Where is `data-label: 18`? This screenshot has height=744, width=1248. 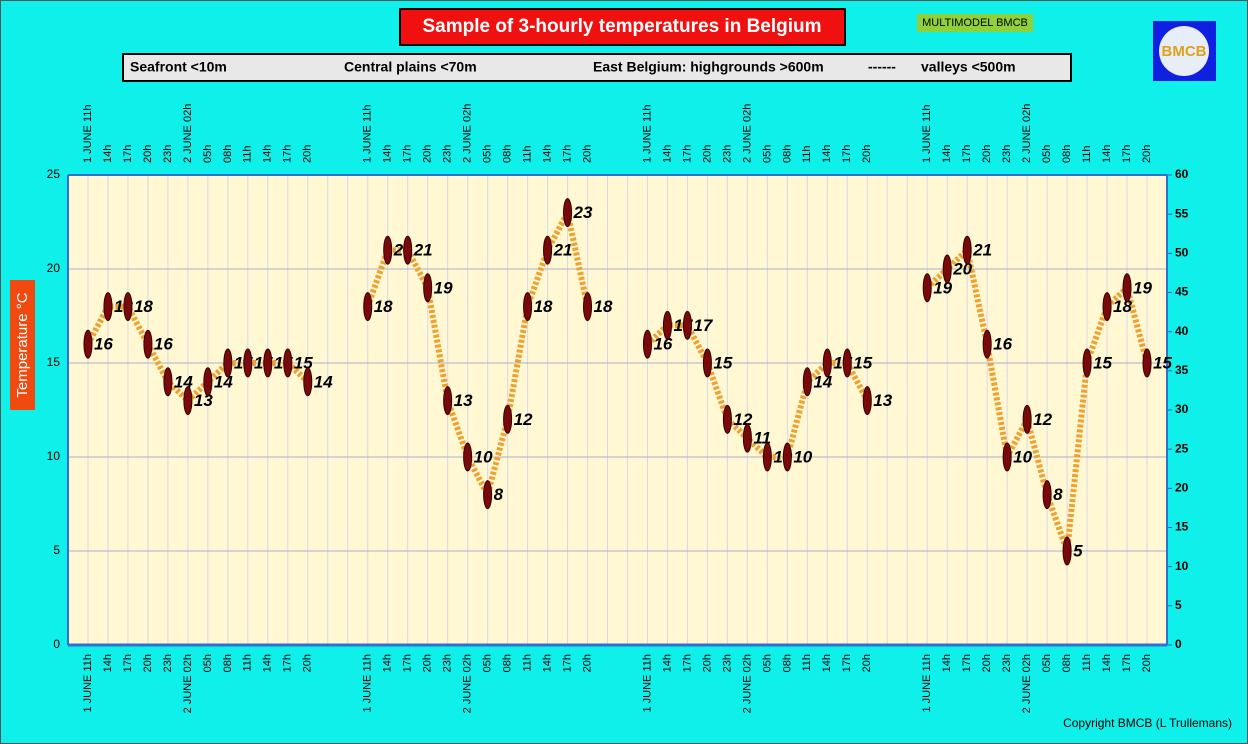
data-label: 18 is located at coordinates (543, 306).